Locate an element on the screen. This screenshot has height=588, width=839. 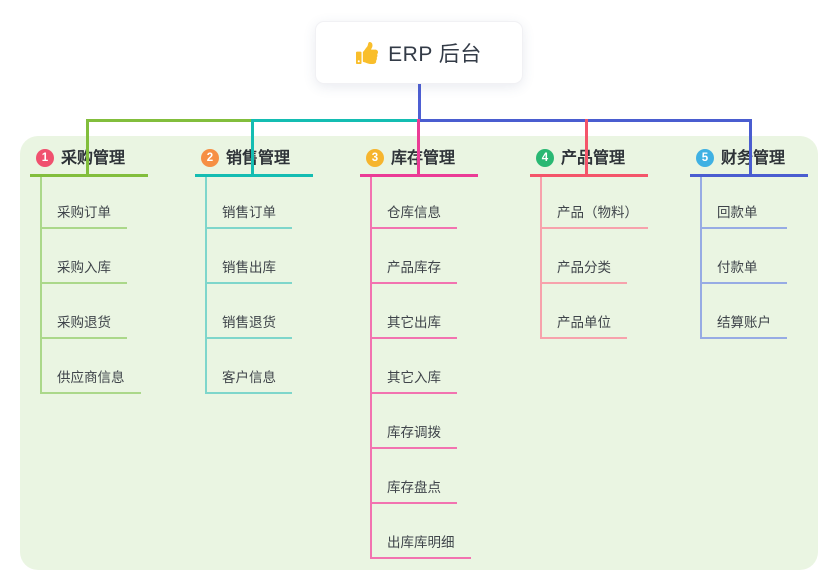
child-node: 供应商信息 is located at coordinates (95, 366).